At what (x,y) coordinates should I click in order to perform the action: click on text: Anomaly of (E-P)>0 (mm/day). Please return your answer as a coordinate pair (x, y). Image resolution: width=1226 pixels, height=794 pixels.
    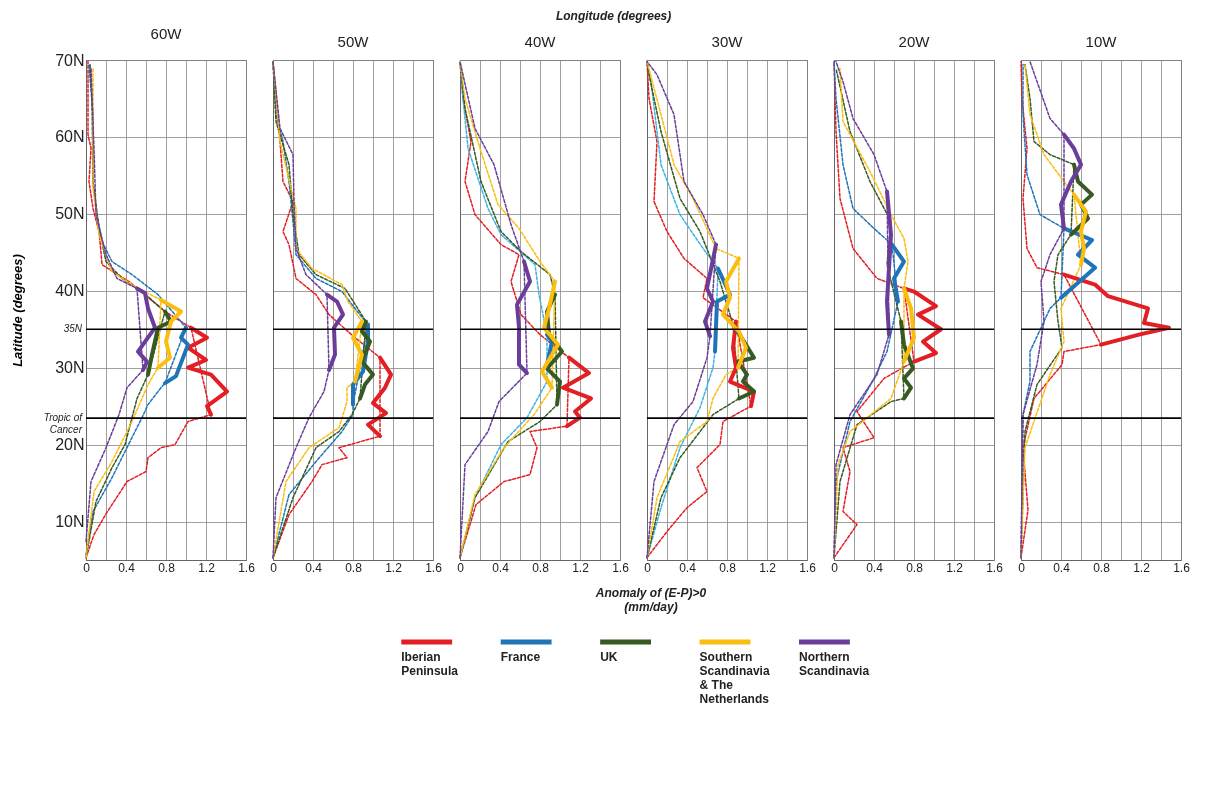
    Looking at the image, I should click on (650, 600).